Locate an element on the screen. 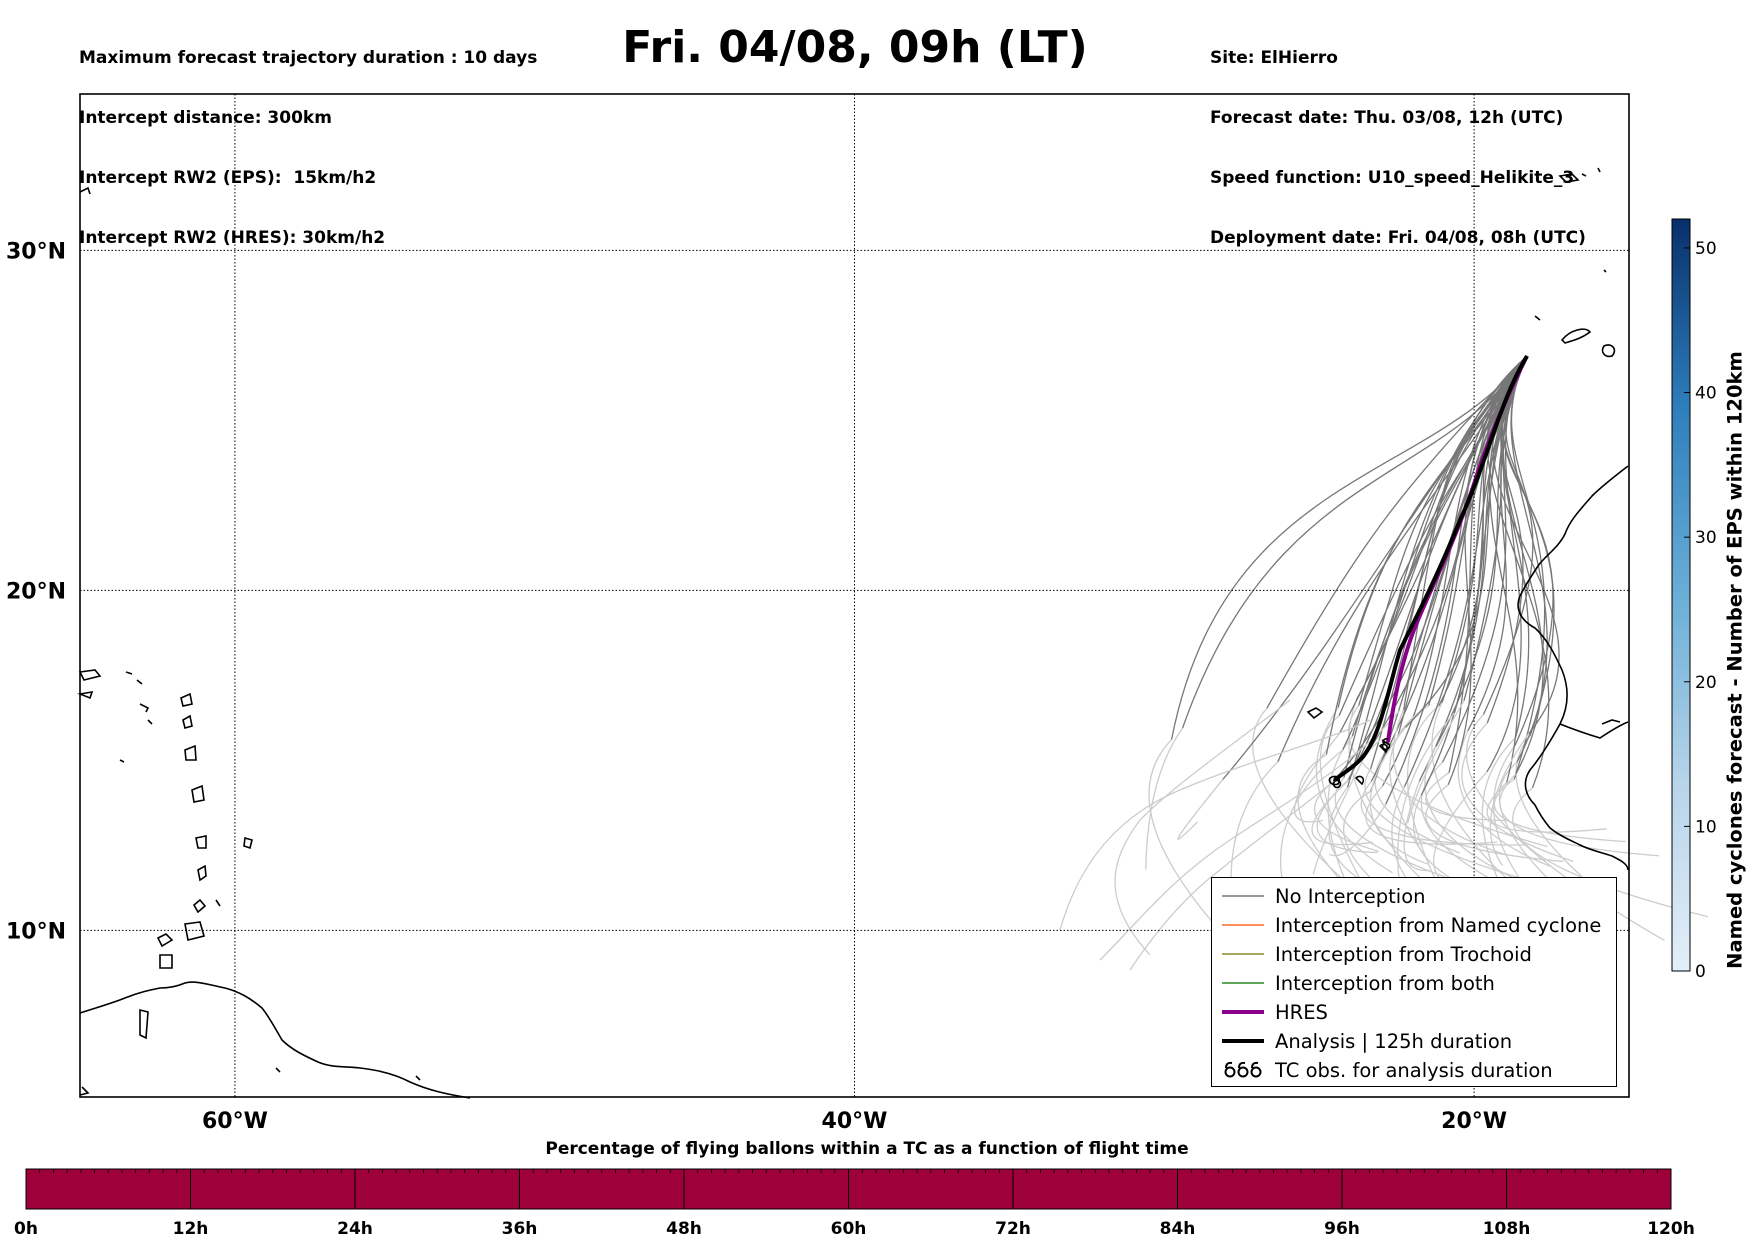  page-title: Fri. 04/08, 09h (LT) is located at coordinates (855, 47).